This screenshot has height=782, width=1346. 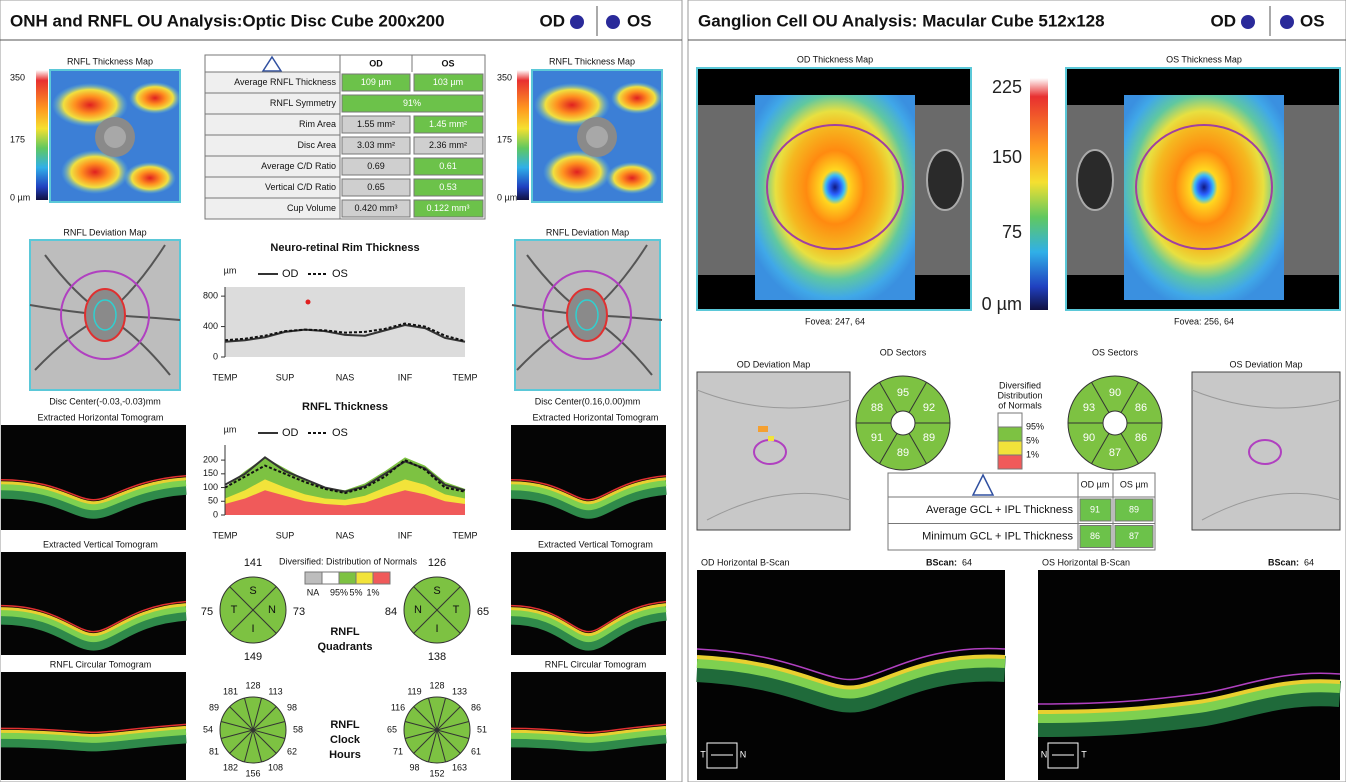 What do you see at coordinates (214, 707) in the screenshot?
I see `clock-value: 89` at bounding box center [214, 707].